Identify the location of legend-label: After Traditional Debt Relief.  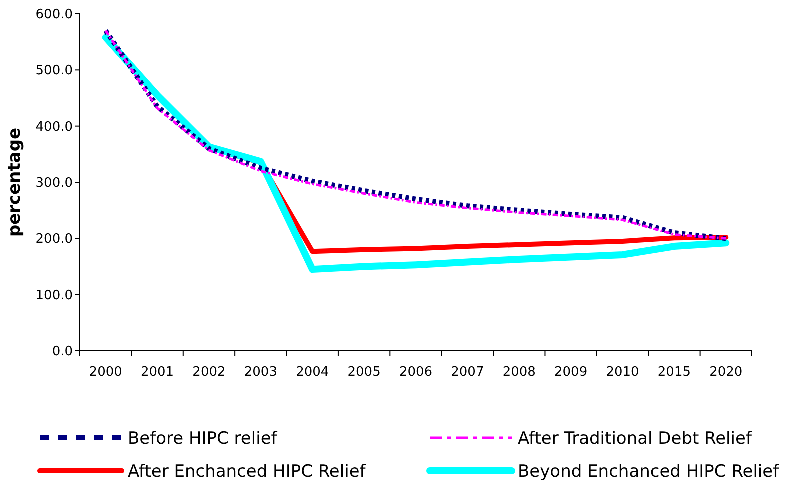
(635, 438).